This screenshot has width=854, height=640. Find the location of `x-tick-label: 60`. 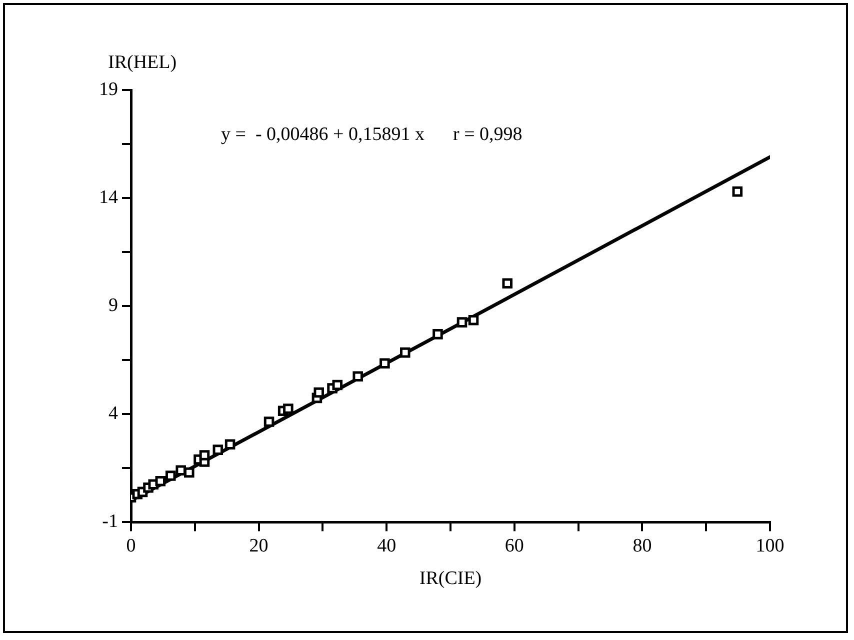

x-tick-label: 60 is located at coordinates (514, 546).